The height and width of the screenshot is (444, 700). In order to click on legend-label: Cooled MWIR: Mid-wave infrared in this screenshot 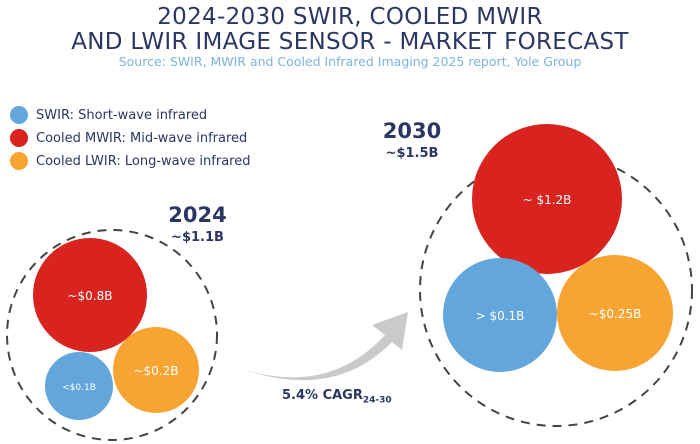, I will do `click(142, 138)`.